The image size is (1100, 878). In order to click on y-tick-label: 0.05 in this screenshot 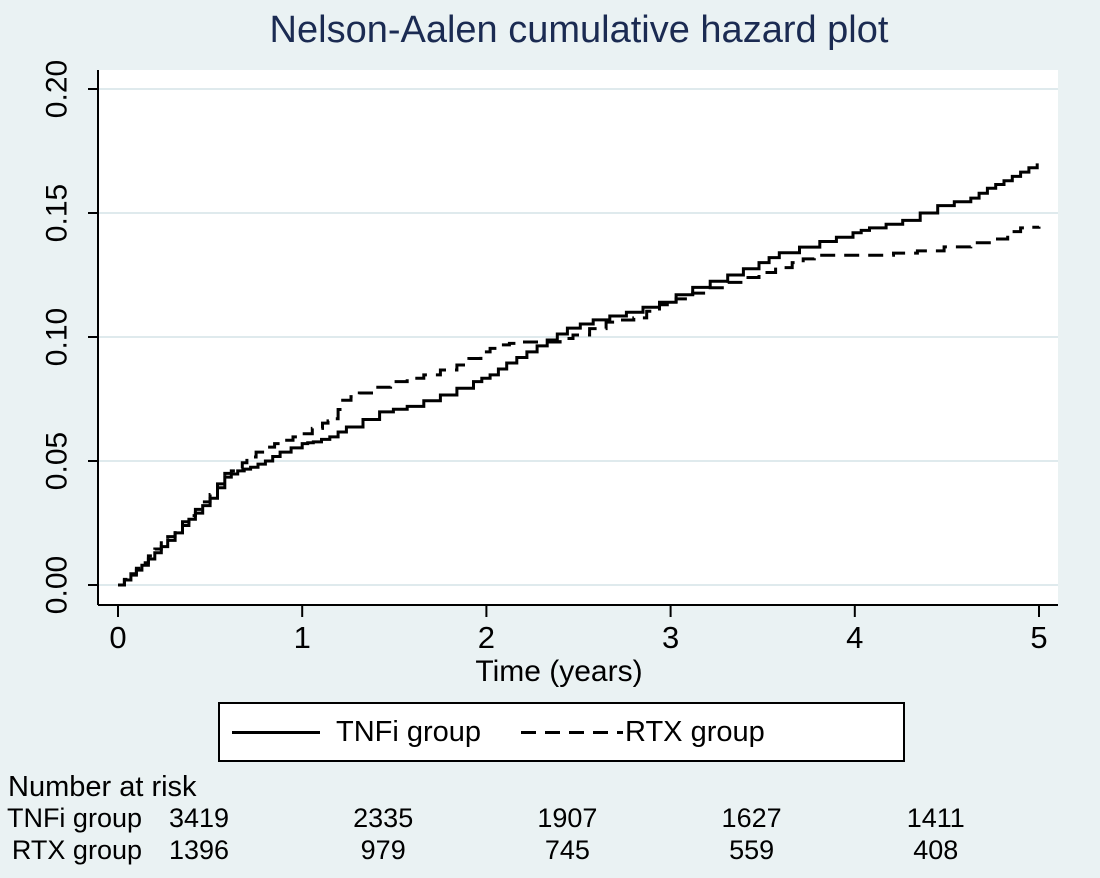, I will do `click(57, 461)`.